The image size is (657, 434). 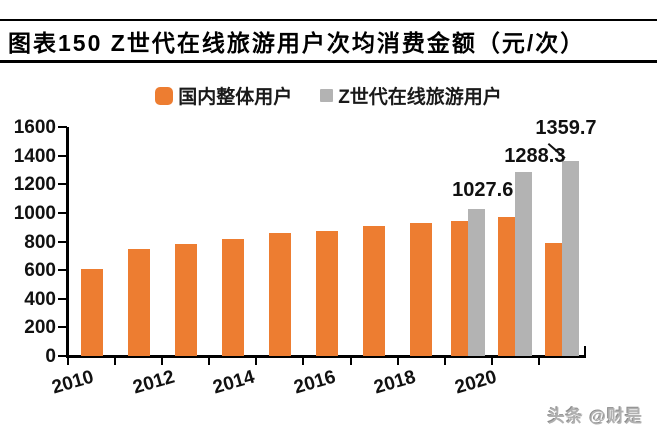 What do you see at coordinates (34, 185) in the screenshot?
I see `y-axis-tick-label: 1200` at bounding box center [34, 185].